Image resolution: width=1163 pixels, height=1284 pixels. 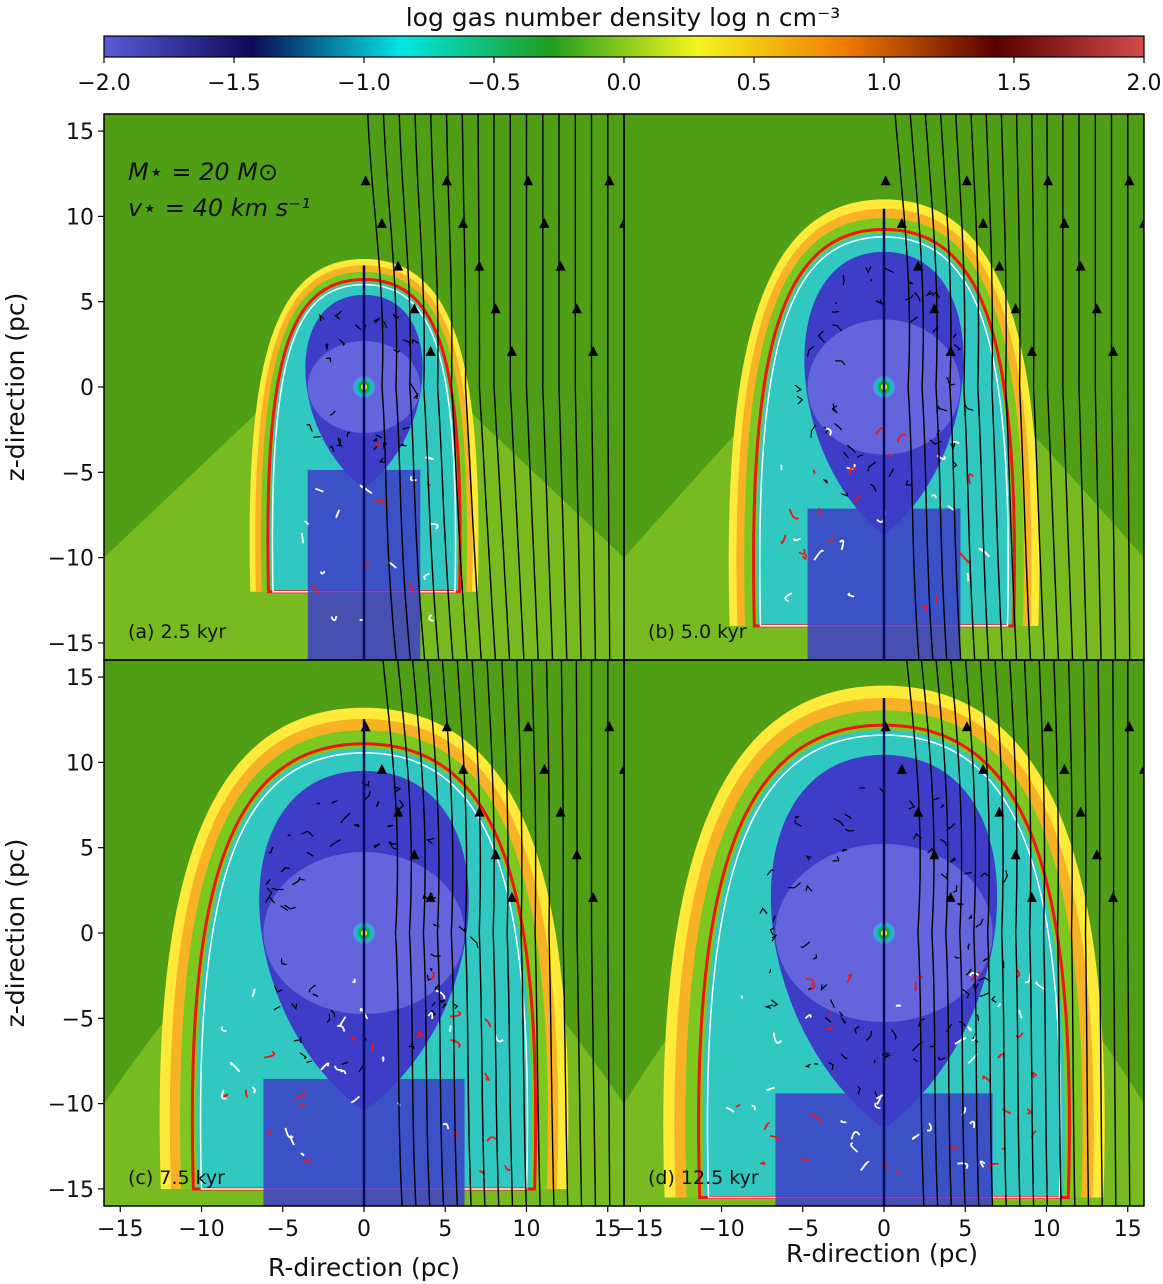 I want to click on x-tick-label: −5, so click(x=803, y=1229).